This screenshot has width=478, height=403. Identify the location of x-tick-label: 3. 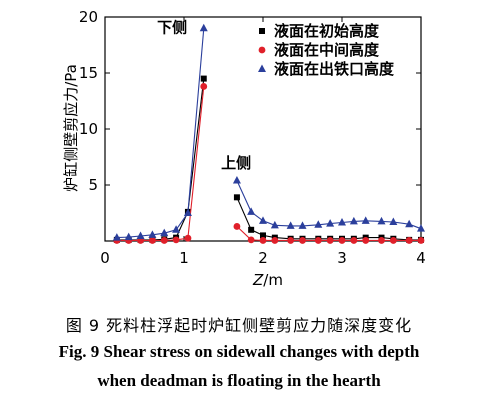
(342, 258).